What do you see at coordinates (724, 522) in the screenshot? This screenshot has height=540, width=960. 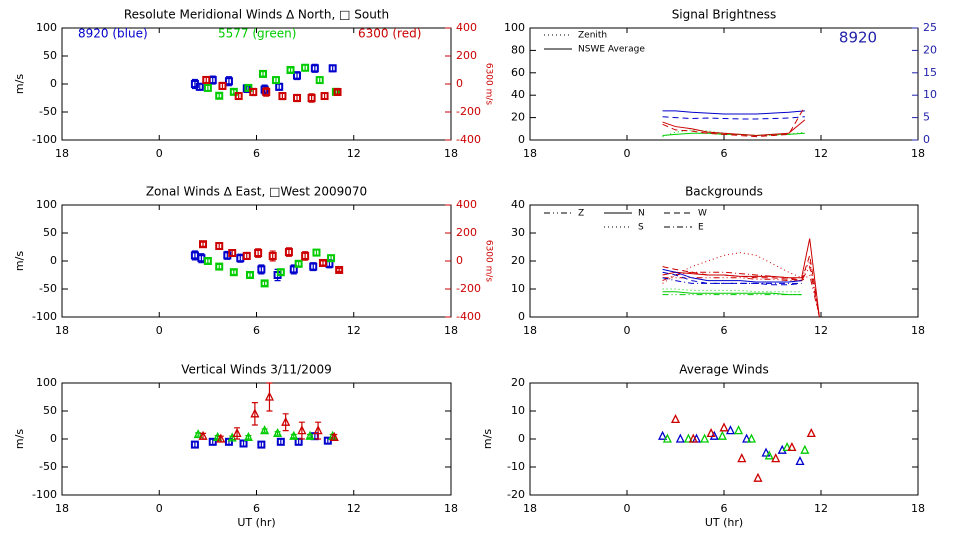 I see `x-axis-label: UT (hr)` at bounding box center [724, 522].